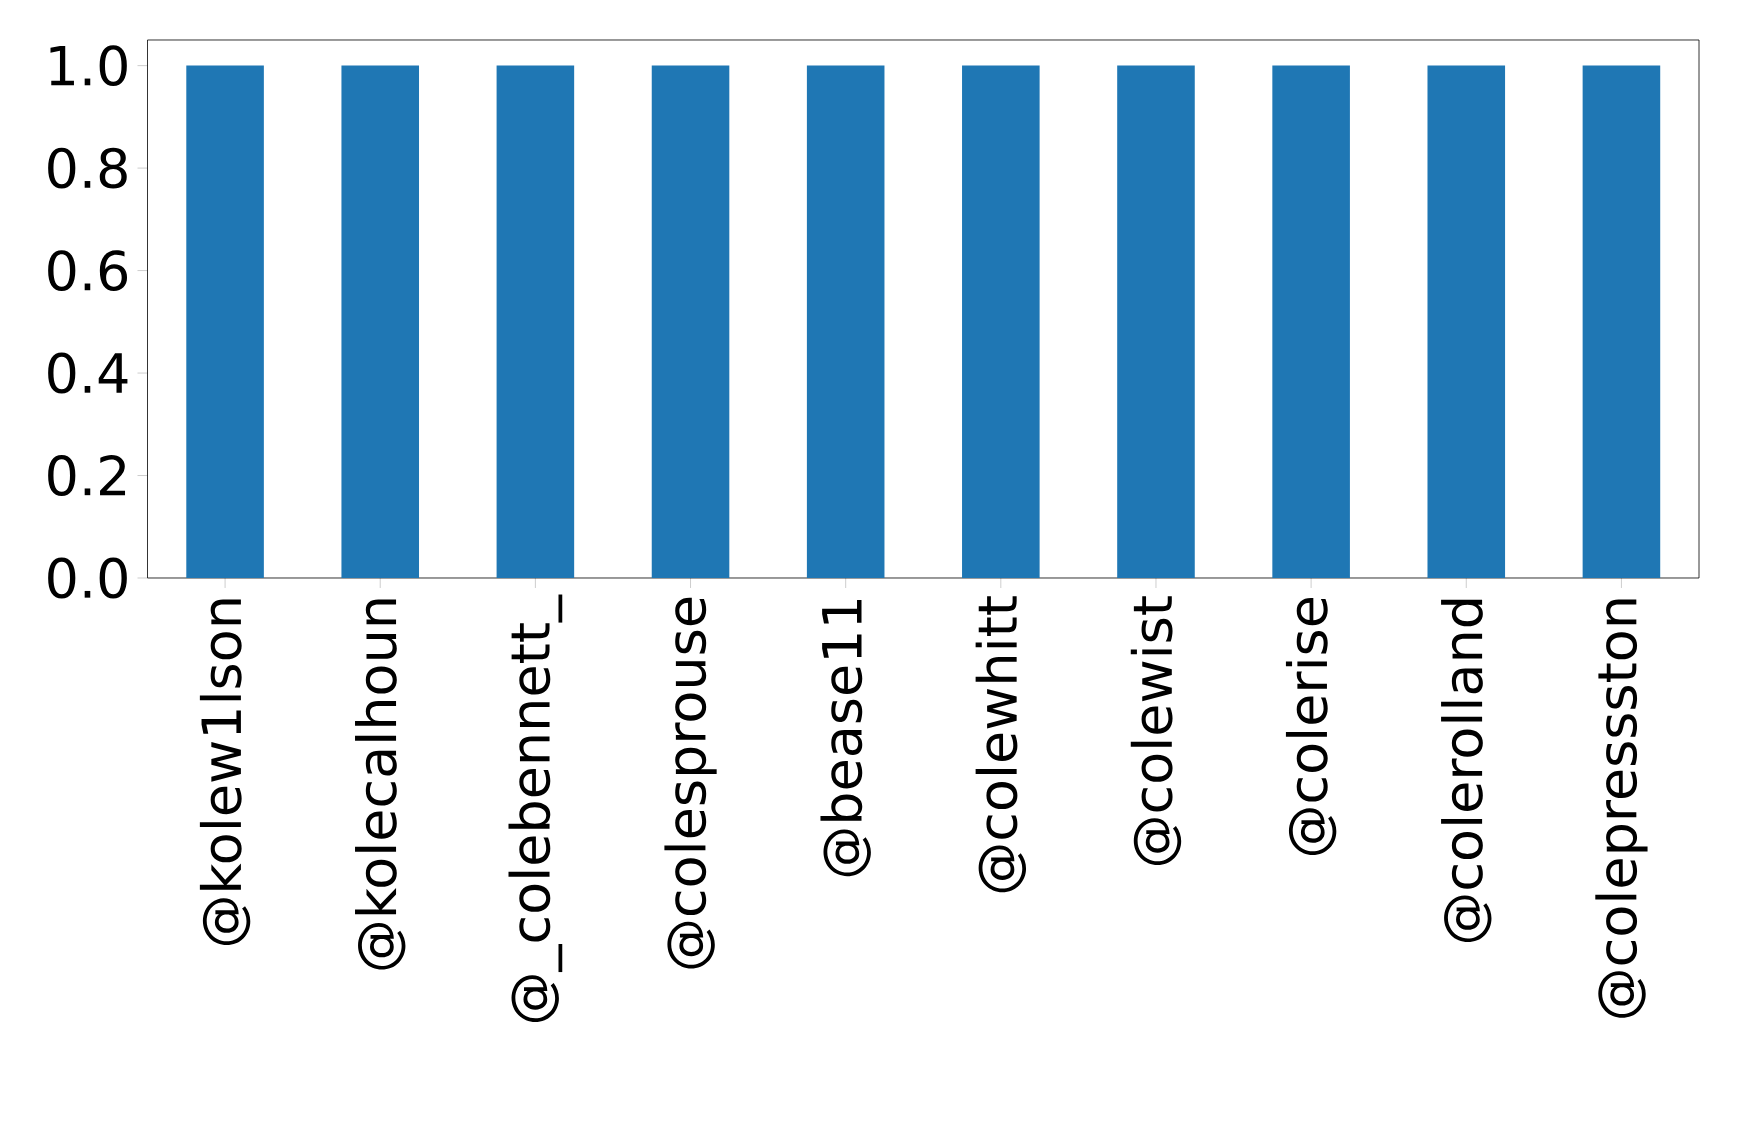 The width and height of the screenshot is (1739, 1126). What do you see at coordinates (87, 168) in the screenshot?
I see `y-tick-label: 0.8` at bounding box center [87, 168].